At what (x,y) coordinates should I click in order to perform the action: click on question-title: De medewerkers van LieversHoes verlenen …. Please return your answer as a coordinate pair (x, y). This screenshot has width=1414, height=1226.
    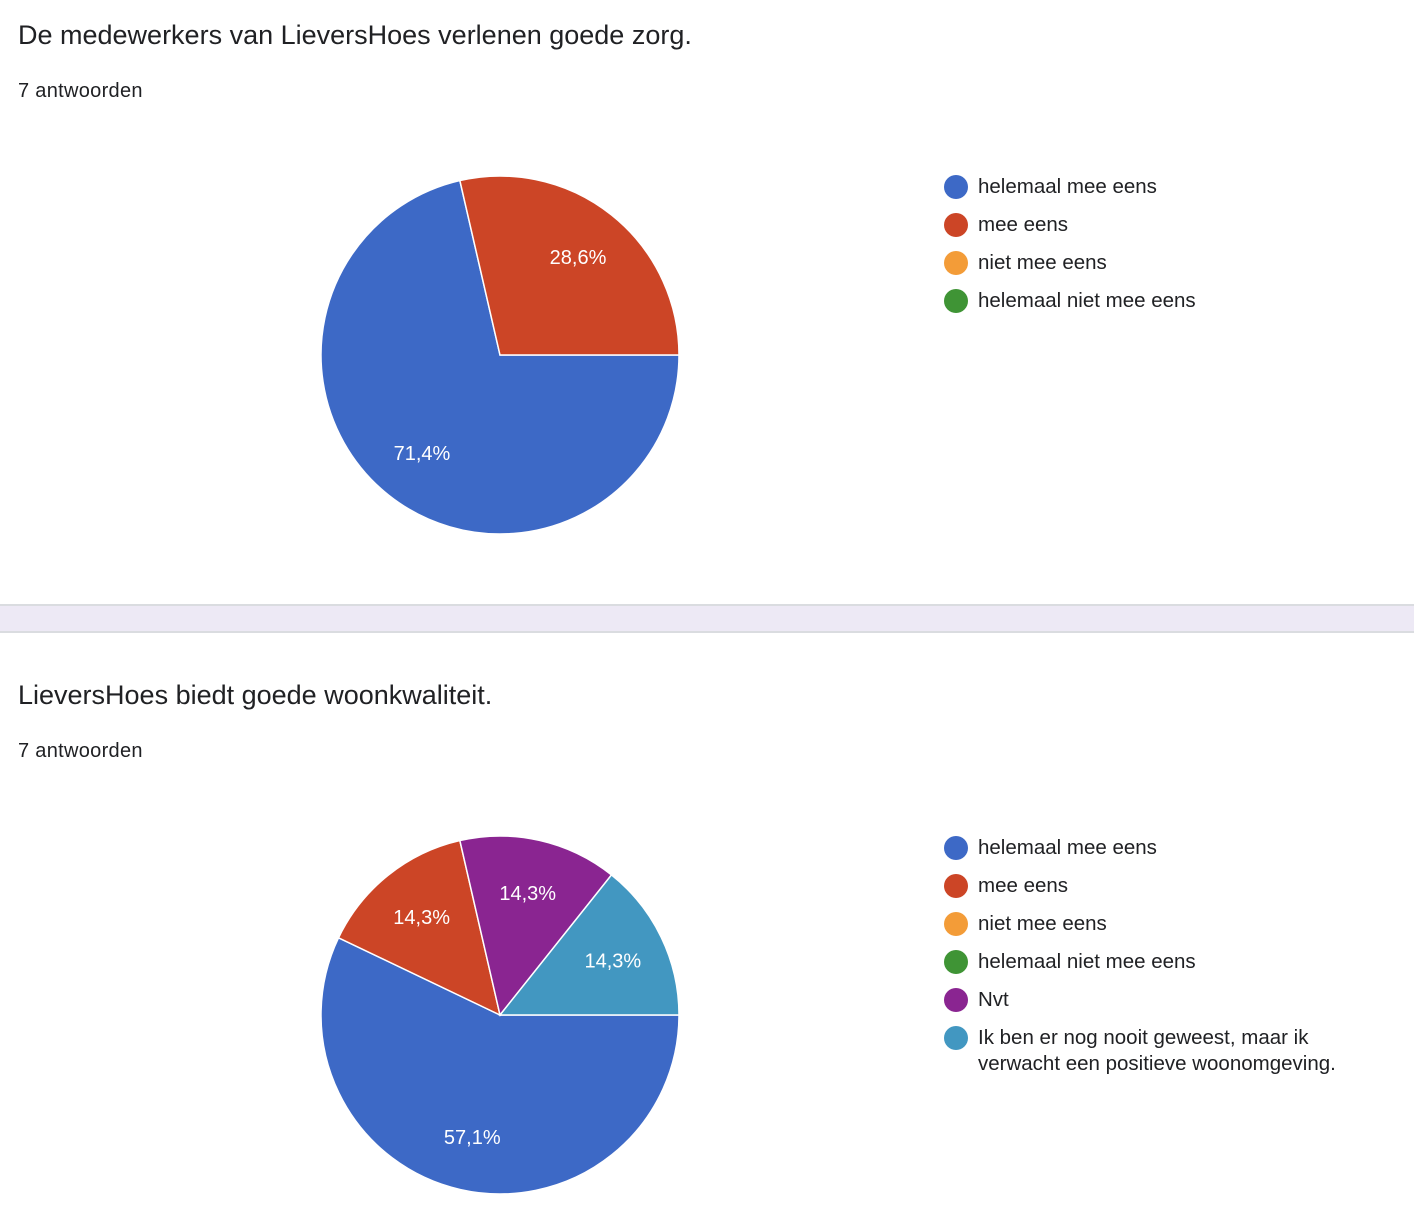
    Looking at the image, I should click on (355, 35).